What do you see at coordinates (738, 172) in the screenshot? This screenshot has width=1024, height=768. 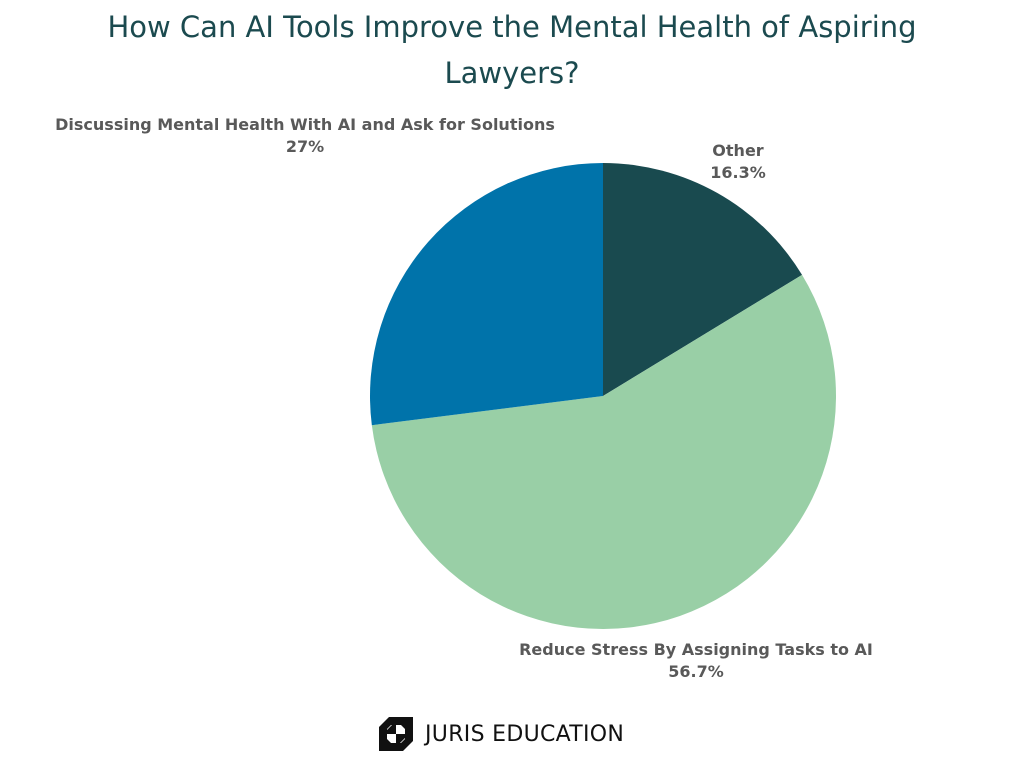 I see `slice-value-label-1: 16.3%` at bounding box center [738, 172].